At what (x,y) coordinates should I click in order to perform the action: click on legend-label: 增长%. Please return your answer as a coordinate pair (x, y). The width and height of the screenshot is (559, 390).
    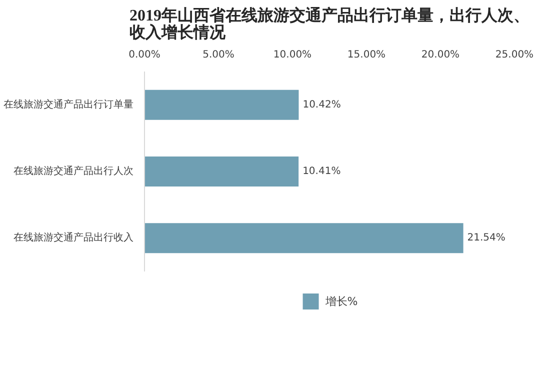
    Looking at the image, I should click on (341, 301).